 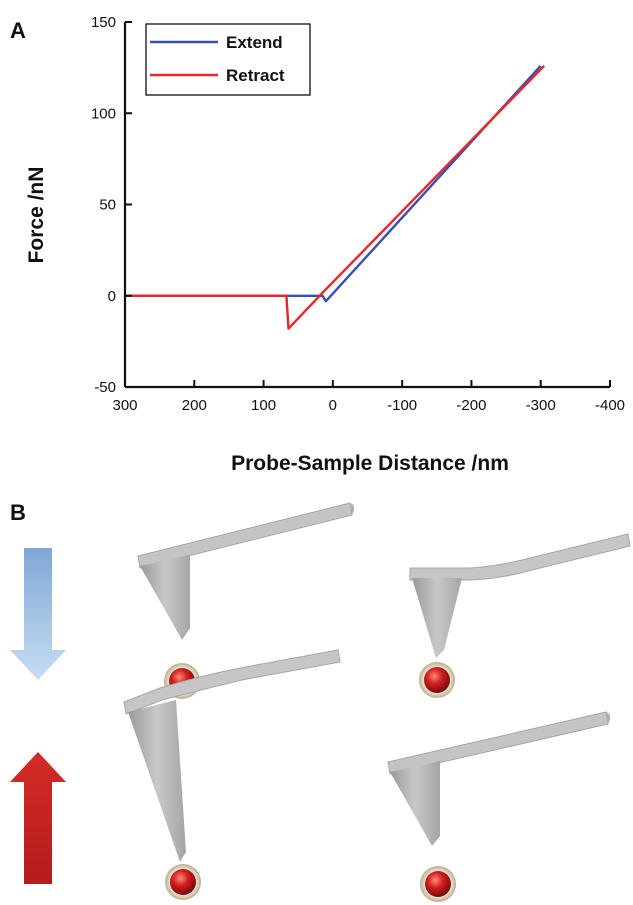 What do you see at coordinates (124, 405) in the screenshot?
I see `x-tick-label: 300` at bounding box center [124, 405].